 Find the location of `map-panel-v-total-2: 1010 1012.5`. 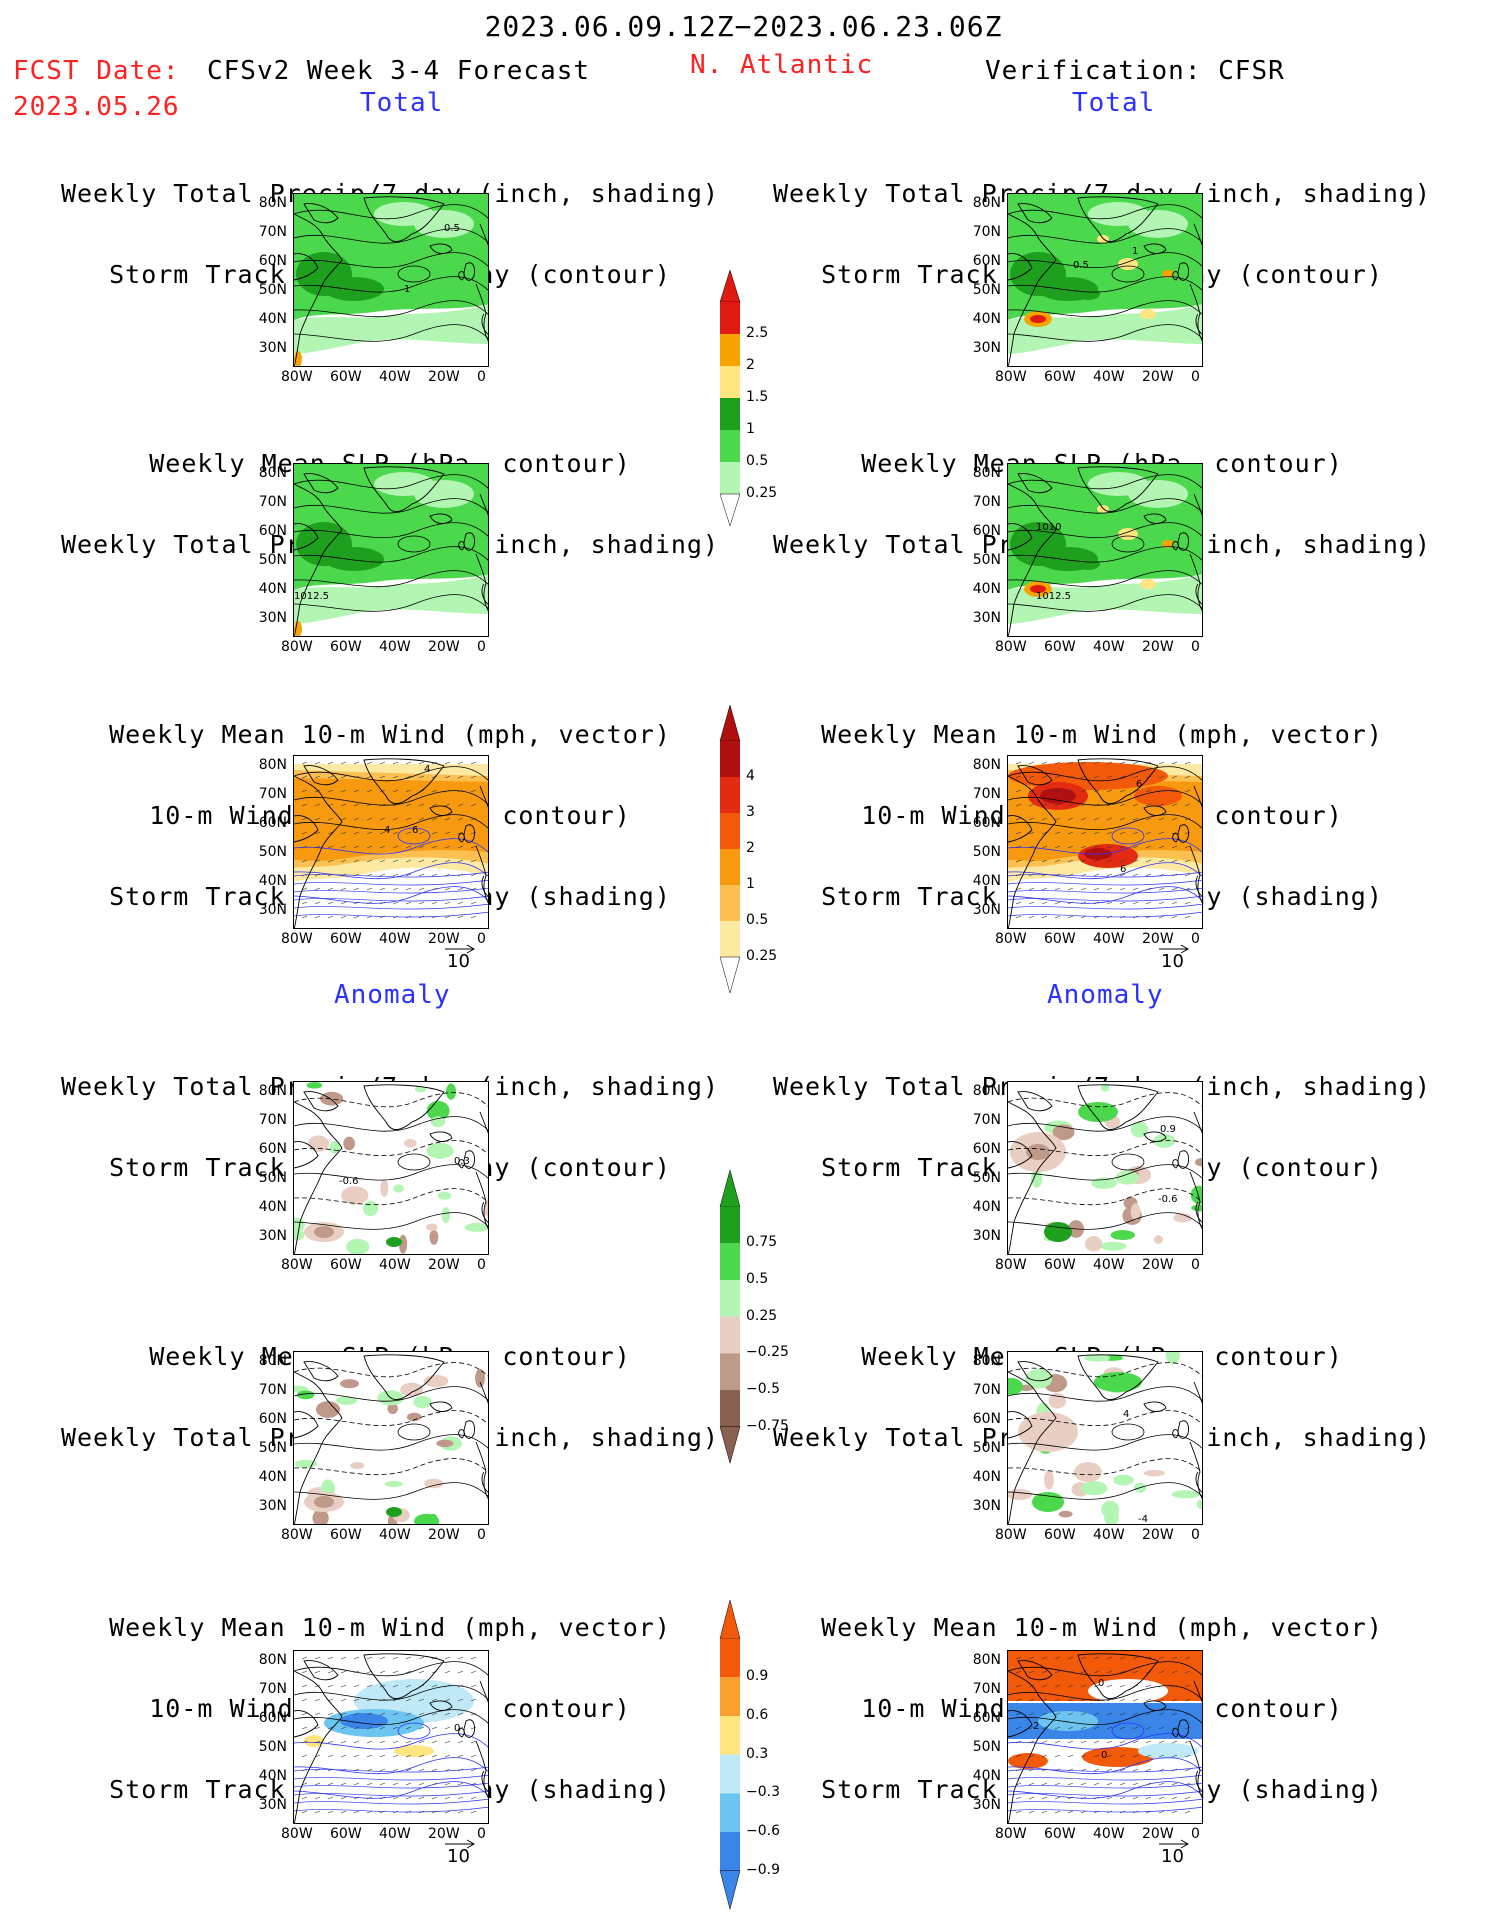

map-panel-v-total-2: 1010 1012.5 is located at coordinates (1105, 550).